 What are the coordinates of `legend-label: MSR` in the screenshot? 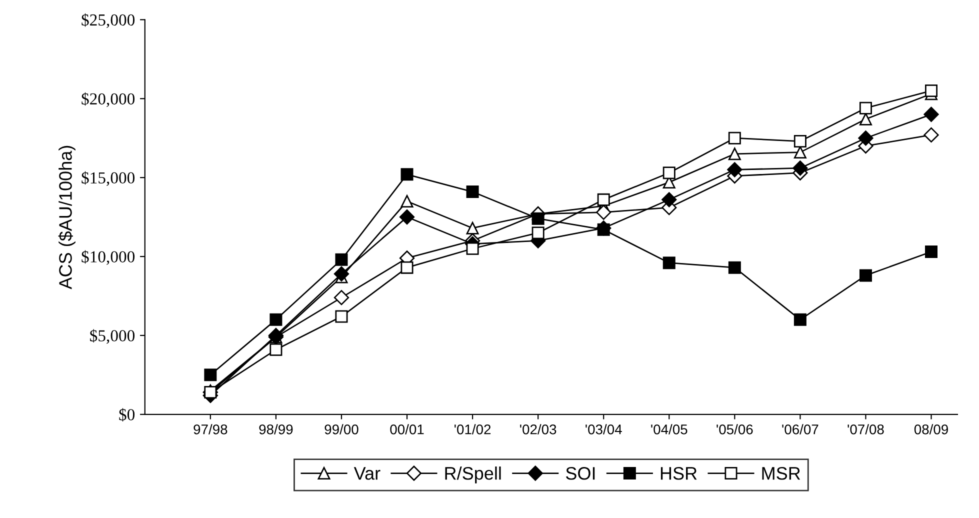 It's located at (781, 473).